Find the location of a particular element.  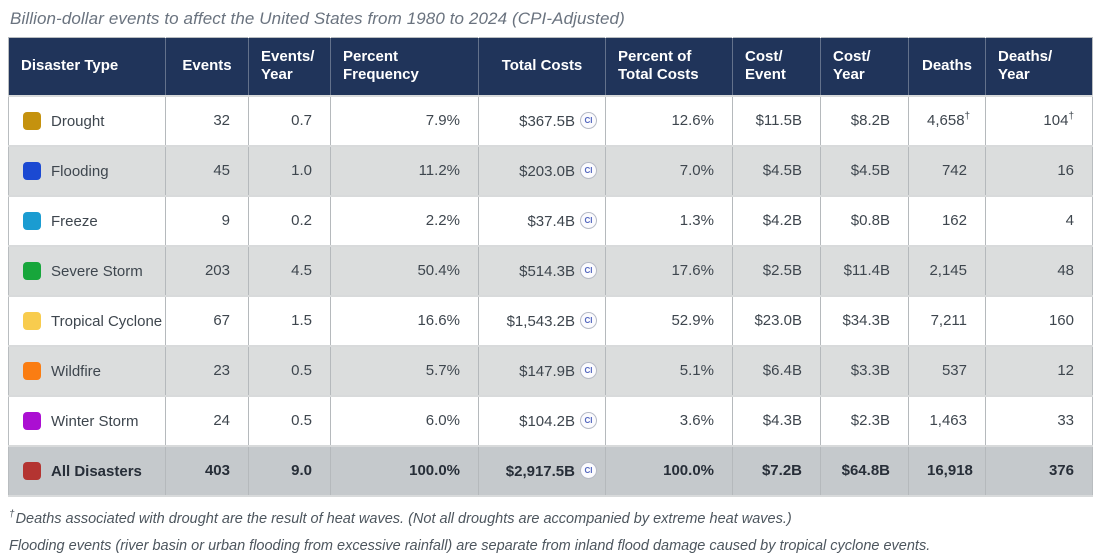

cell-cost_per_event: $4.3B is located at coordinates (776, 421).